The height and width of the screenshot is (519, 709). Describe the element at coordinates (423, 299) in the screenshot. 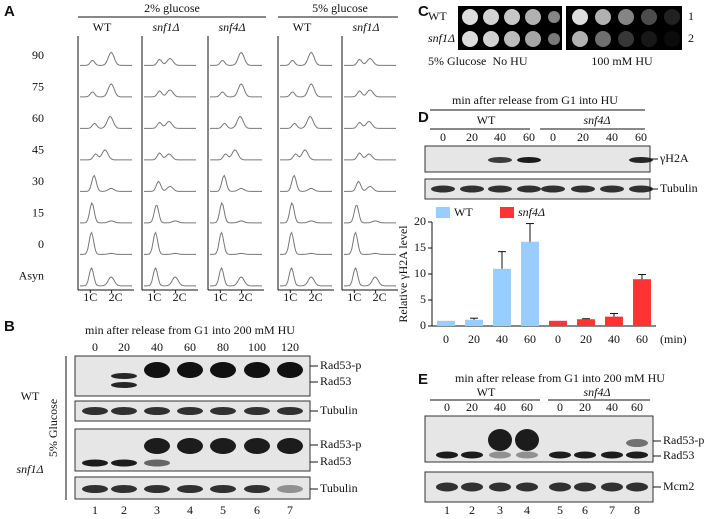

I see `y-tick-label: 5` at that location.